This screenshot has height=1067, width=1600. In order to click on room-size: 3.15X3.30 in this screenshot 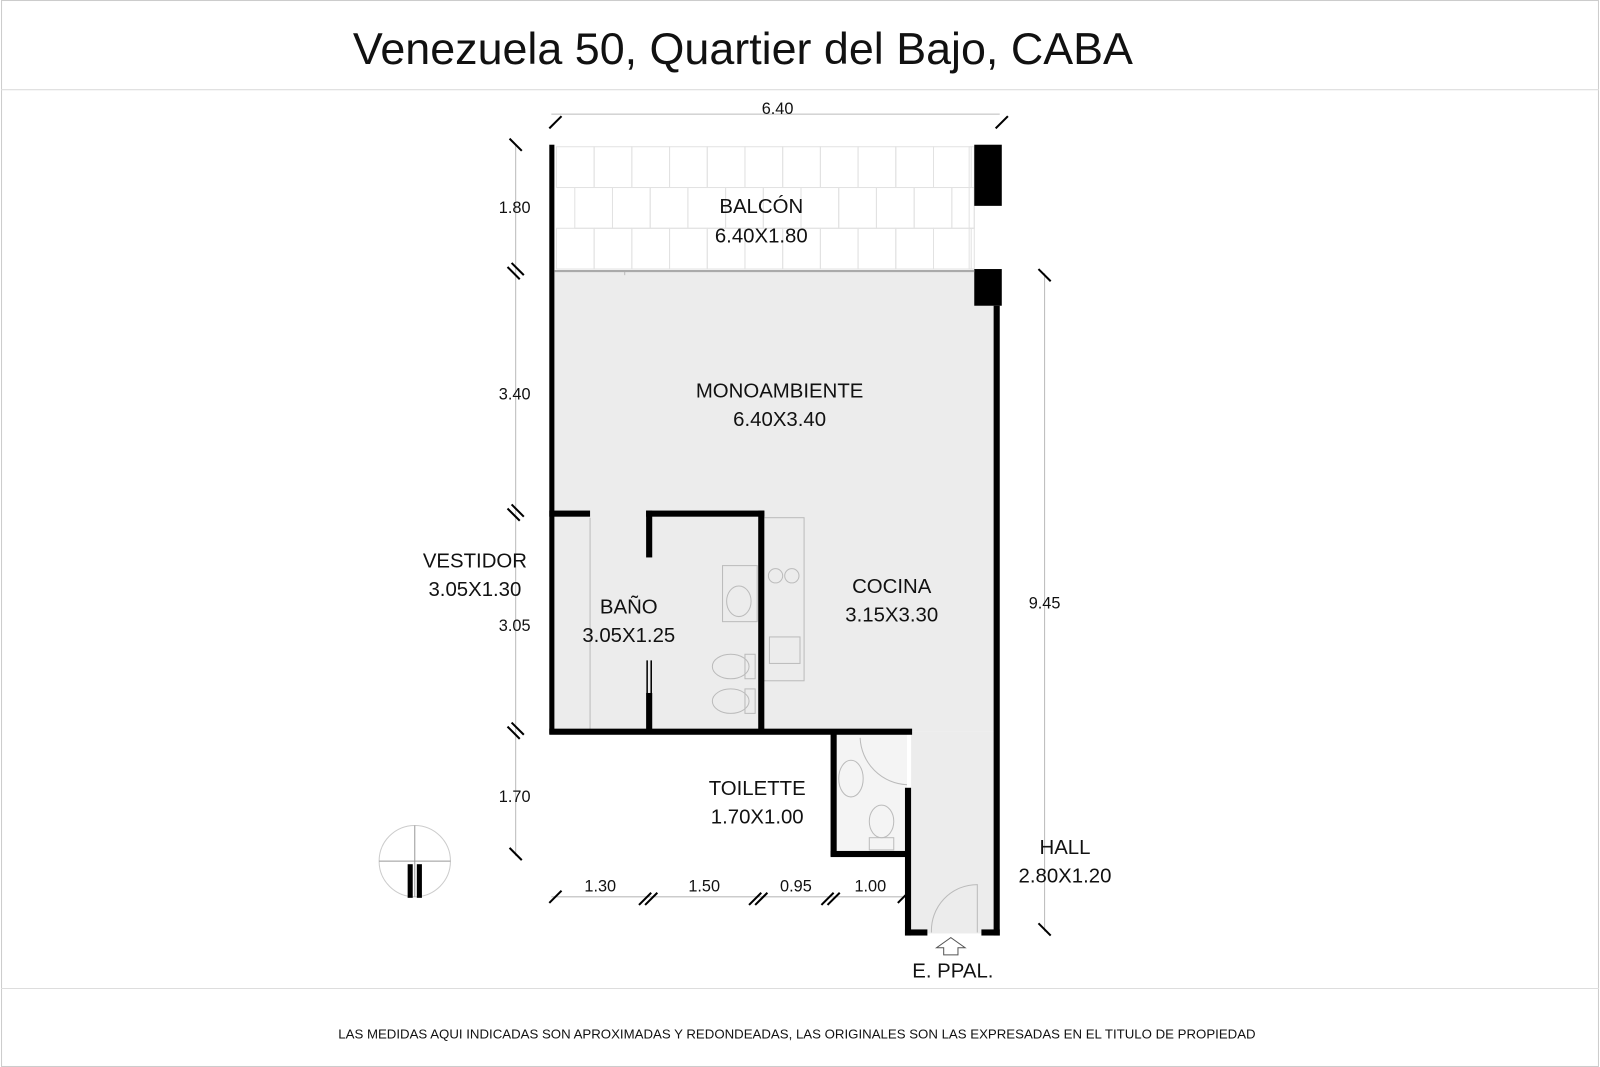, I will do `click(891, 616)`.